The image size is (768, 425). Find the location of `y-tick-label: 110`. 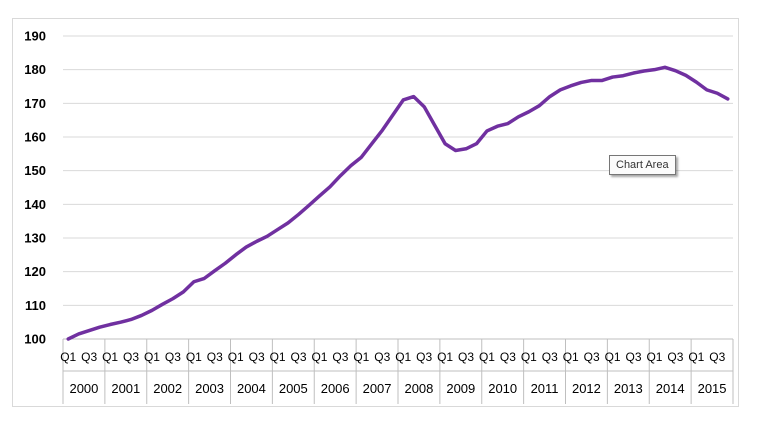

y-tick-label: 110 is located at coordinates (35, 305).